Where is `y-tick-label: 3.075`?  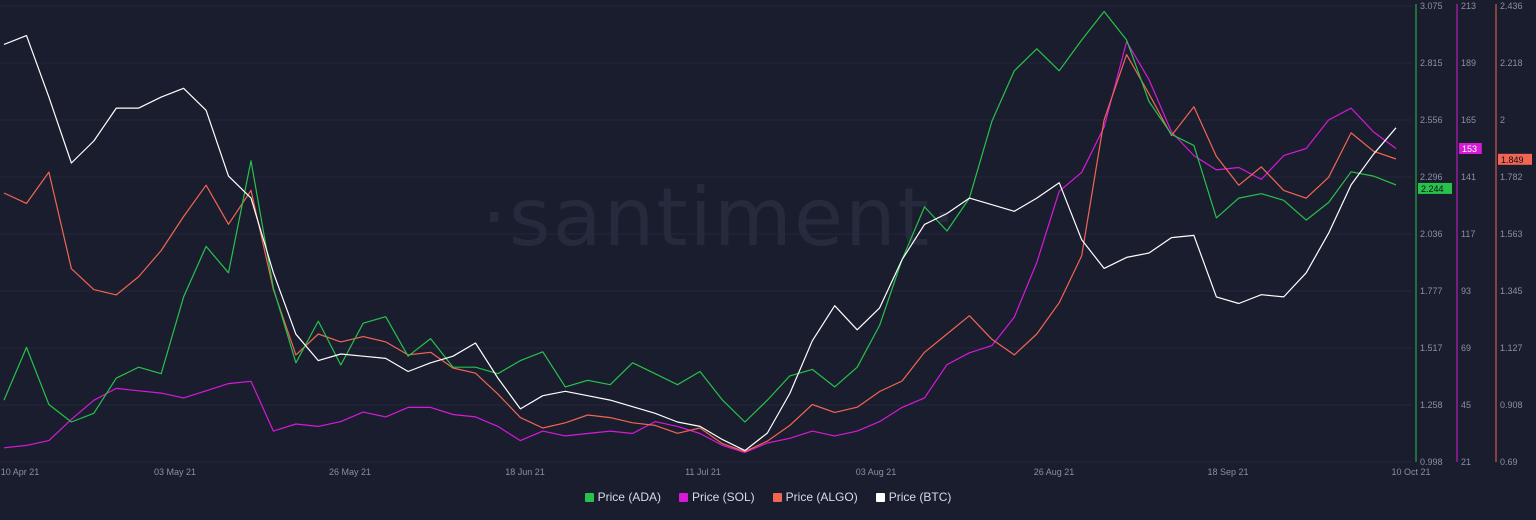
y-tick-label: 3.075 is located at coordinates (1431, 6).